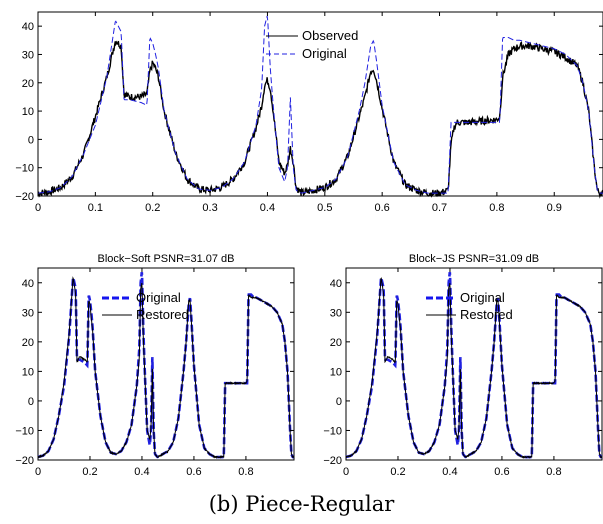  What do you see at coordinates (145, 306) in the screenshot?
I see `block-soft-legend: Original Restored` at bounding box center [145, 306].